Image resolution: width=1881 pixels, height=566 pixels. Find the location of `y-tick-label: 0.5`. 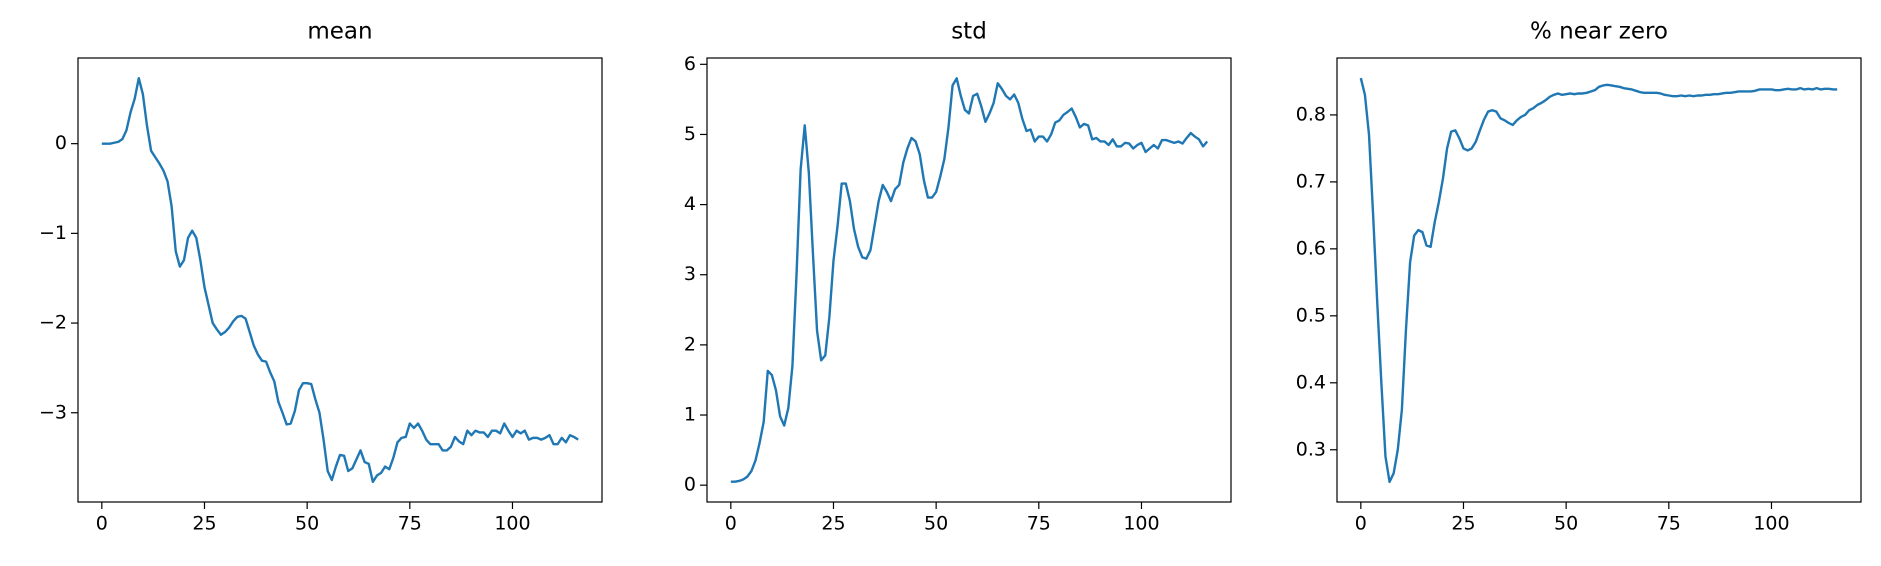

y-tick-label: 0.5 is located at coordinates (1311, 315).